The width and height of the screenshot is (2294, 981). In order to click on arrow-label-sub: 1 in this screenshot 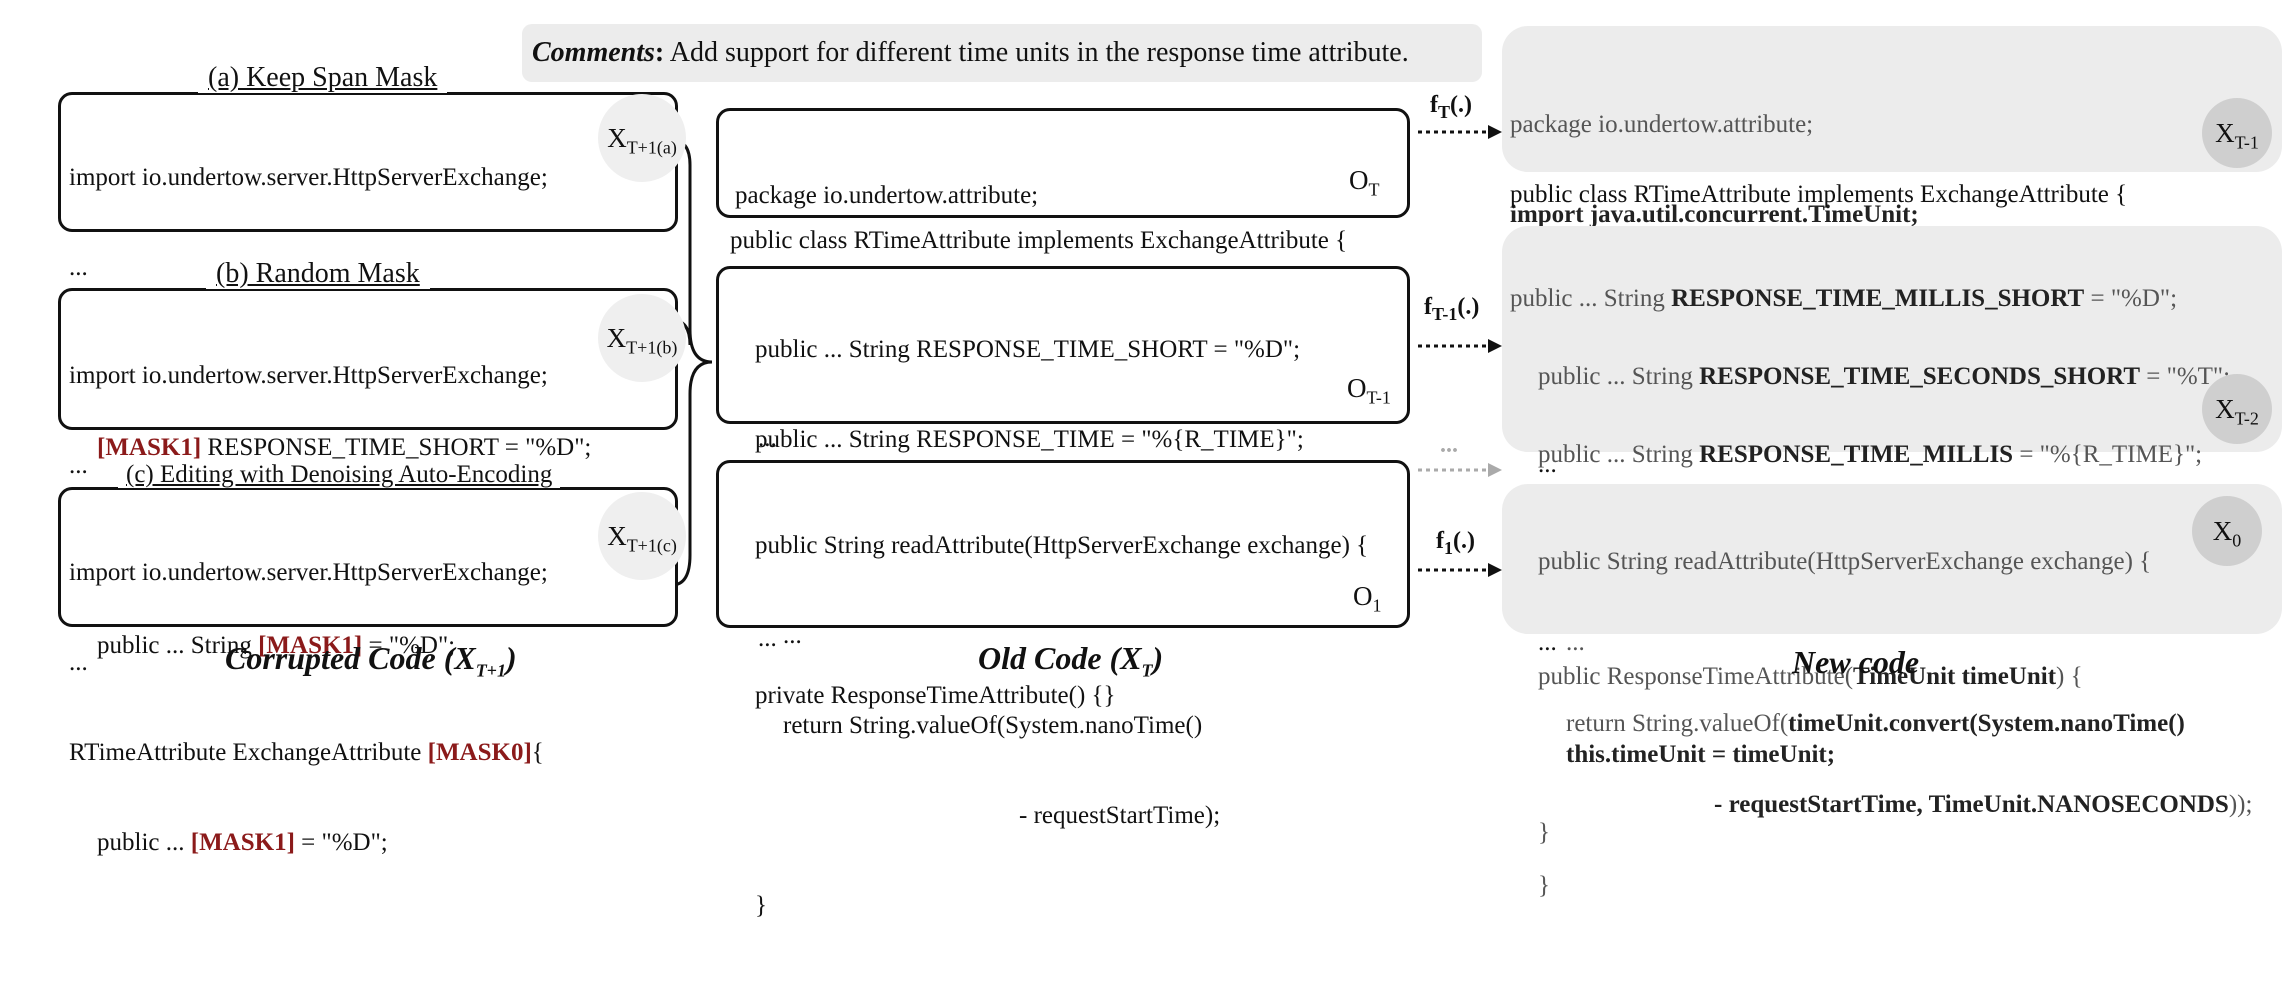, I will do `click(1448, 547)`.